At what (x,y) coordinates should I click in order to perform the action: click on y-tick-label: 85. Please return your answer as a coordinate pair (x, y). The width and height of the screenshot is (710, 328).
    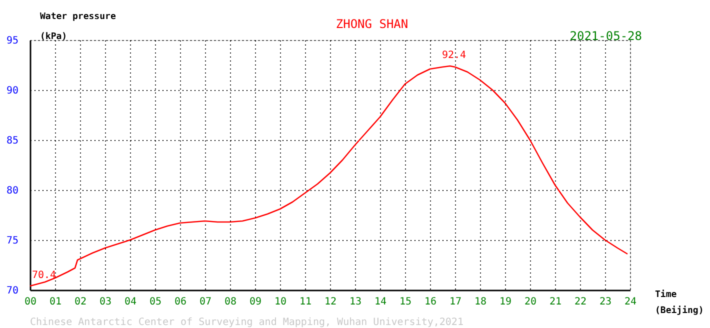
    Looking at the image, I should click on (12, 141).